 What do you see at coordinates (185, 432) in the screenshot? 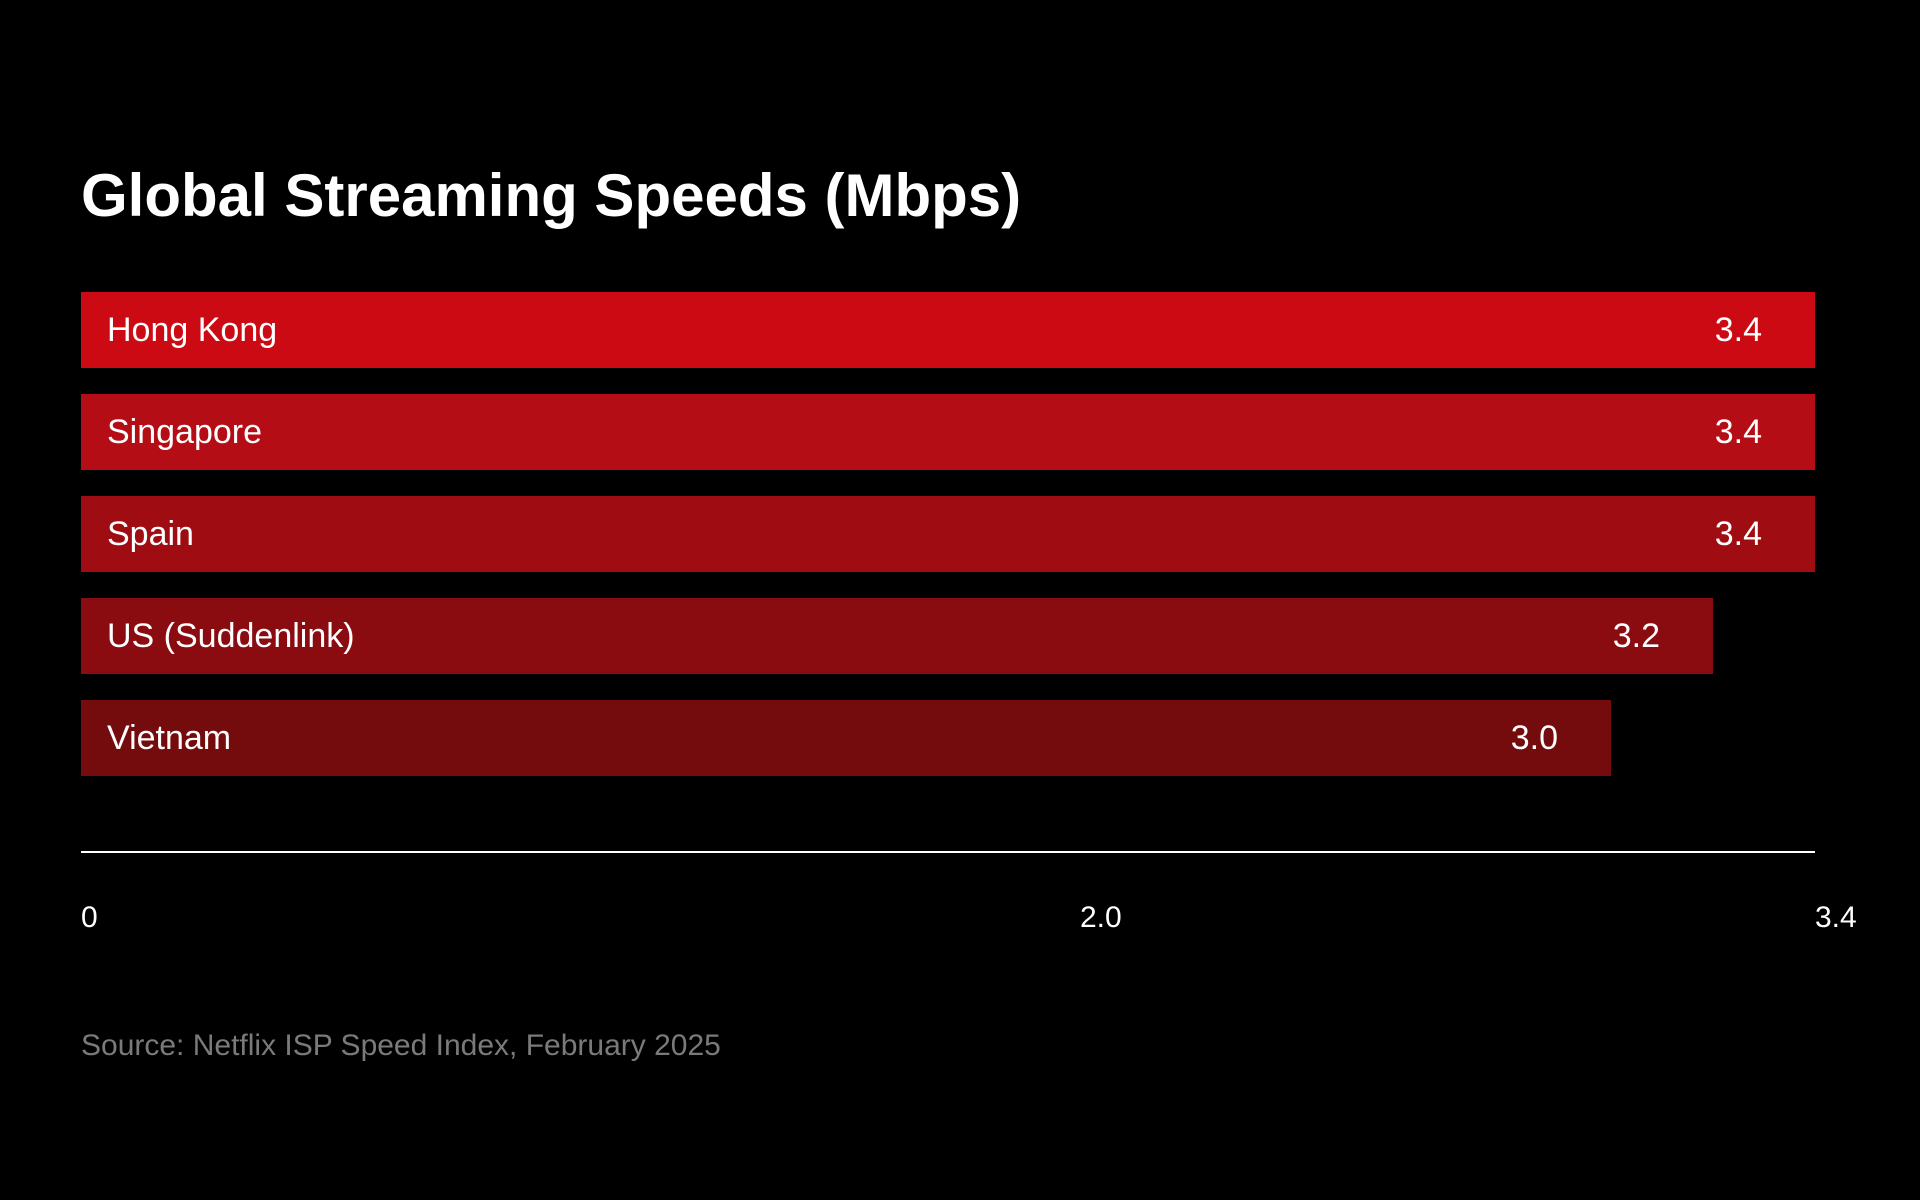
I see `bar-category-label: Singapore` at bounding box center [185, 432].